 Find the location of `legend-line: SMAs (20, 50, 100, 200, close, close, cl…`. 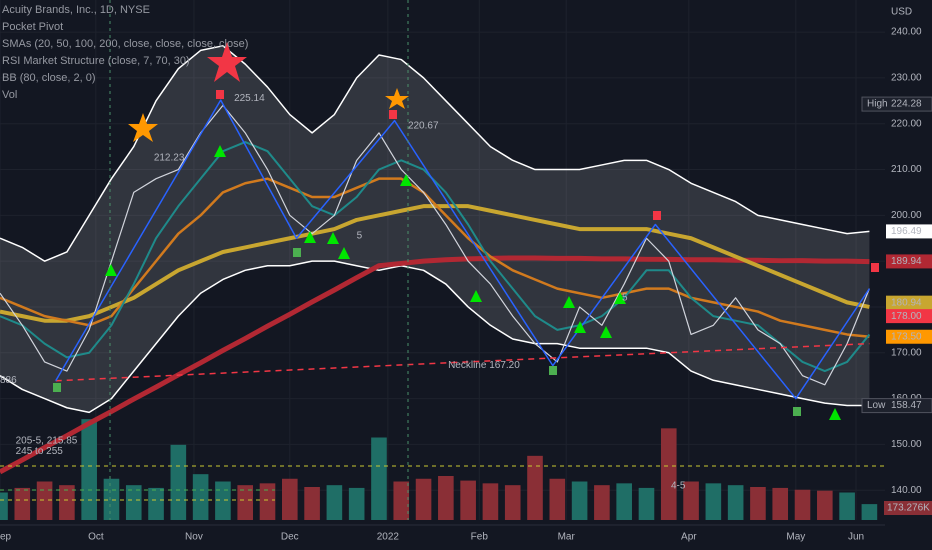

legend-line: SMAs (20, 50, 100, 200, close, close, cl… is located at coordinates (125, 44).